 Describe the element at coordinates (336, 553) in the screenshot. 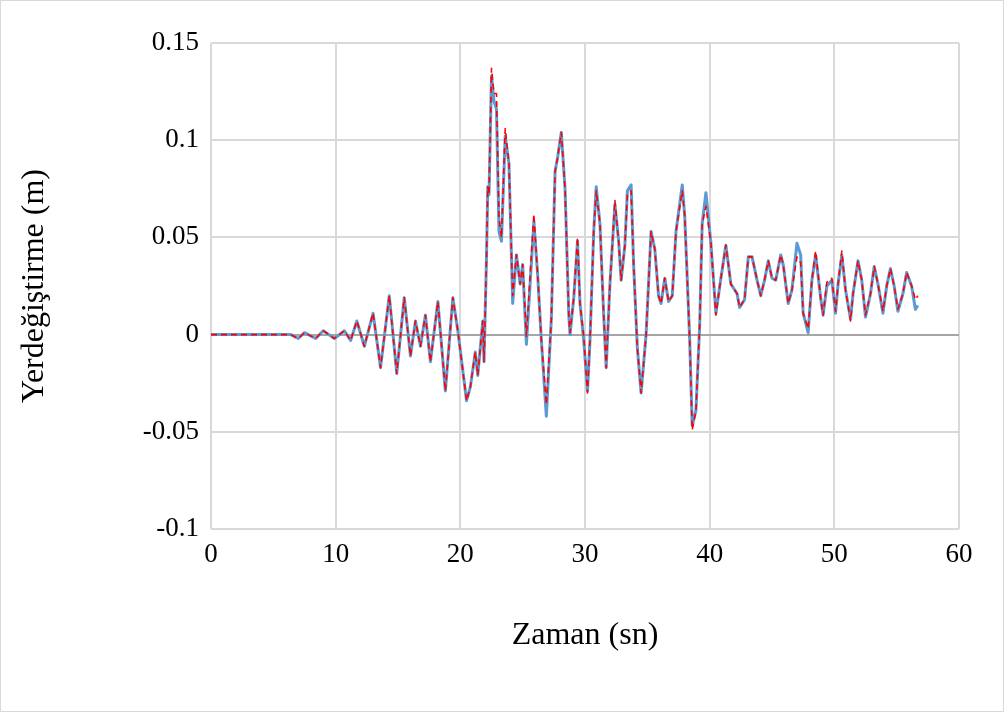

I see `x-tick-label: 10` at that location.